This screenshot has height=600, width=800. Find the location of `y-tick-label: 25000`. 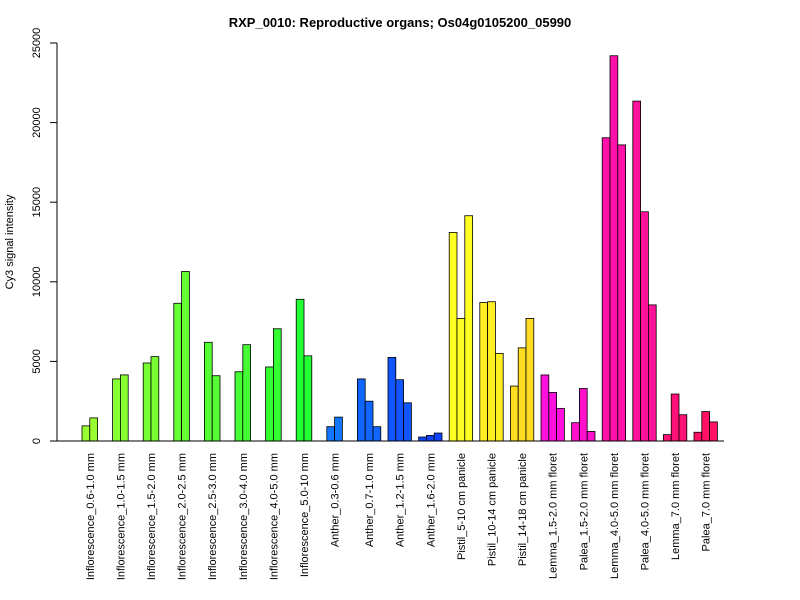

y-tick-label: 25000 is located at coordinates (37, 43).